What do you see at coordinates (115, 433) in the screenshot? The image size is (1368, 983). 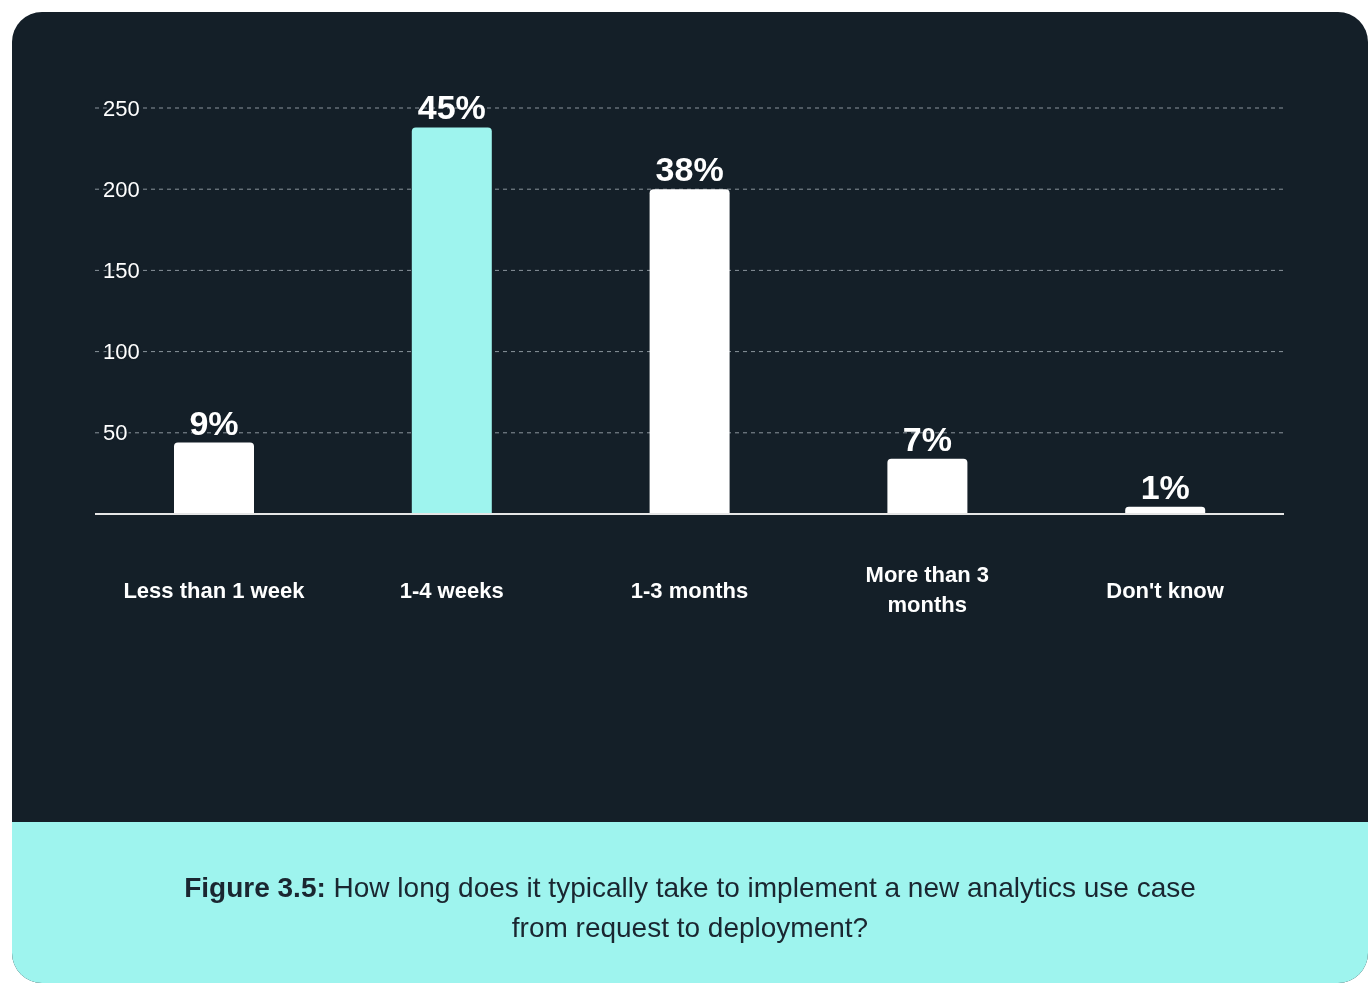 I see `y-tick-label: 50` at bounding box center [115, 433].